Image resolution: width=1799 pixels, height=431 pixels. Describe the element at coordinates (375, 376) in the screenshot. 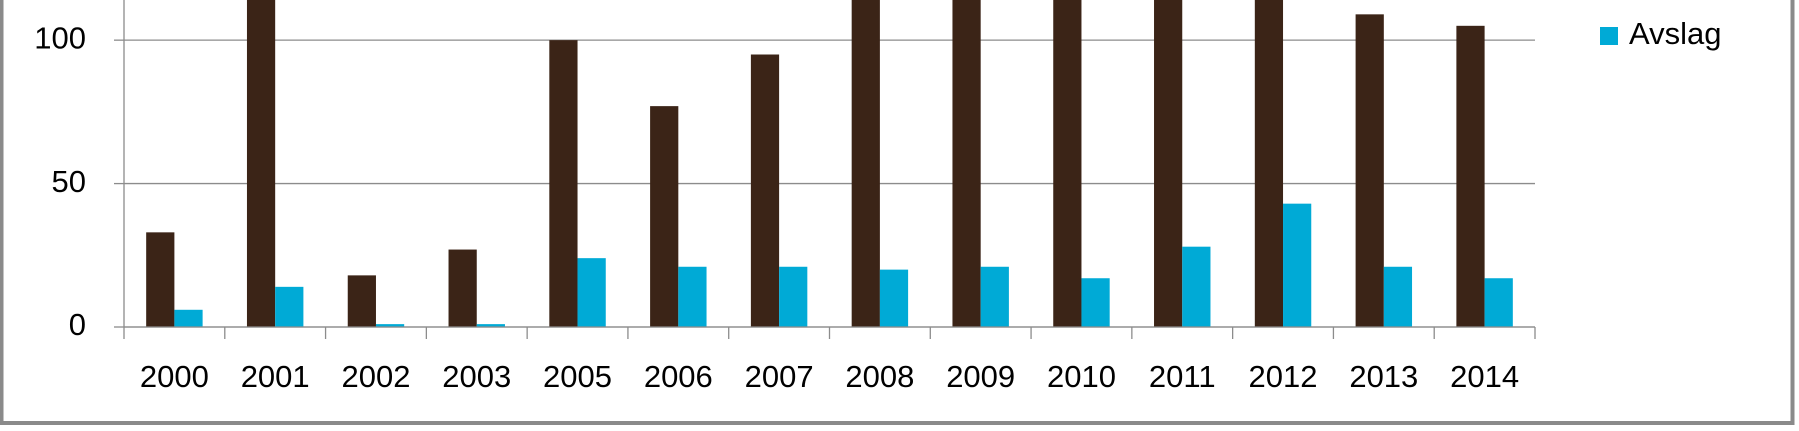

I see `x-tick-label: 2002` at that location.